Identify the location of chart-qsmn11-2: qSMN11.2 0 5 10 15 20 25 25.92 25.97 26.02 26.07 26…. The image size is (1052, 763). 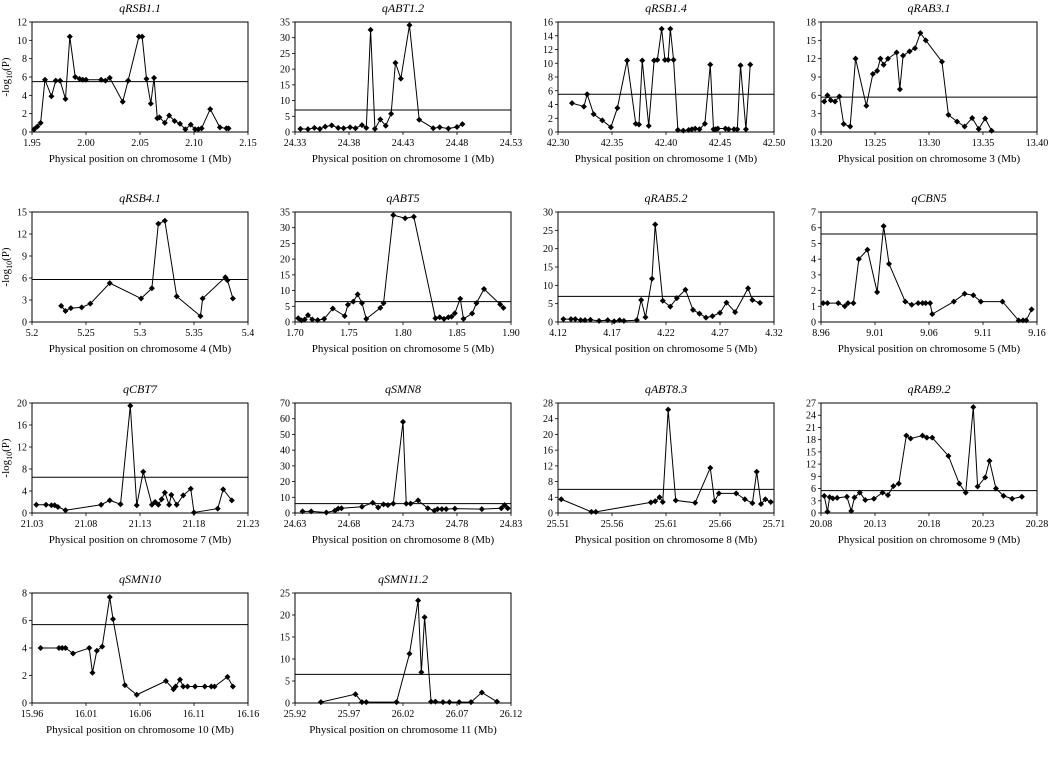
(401, 654).